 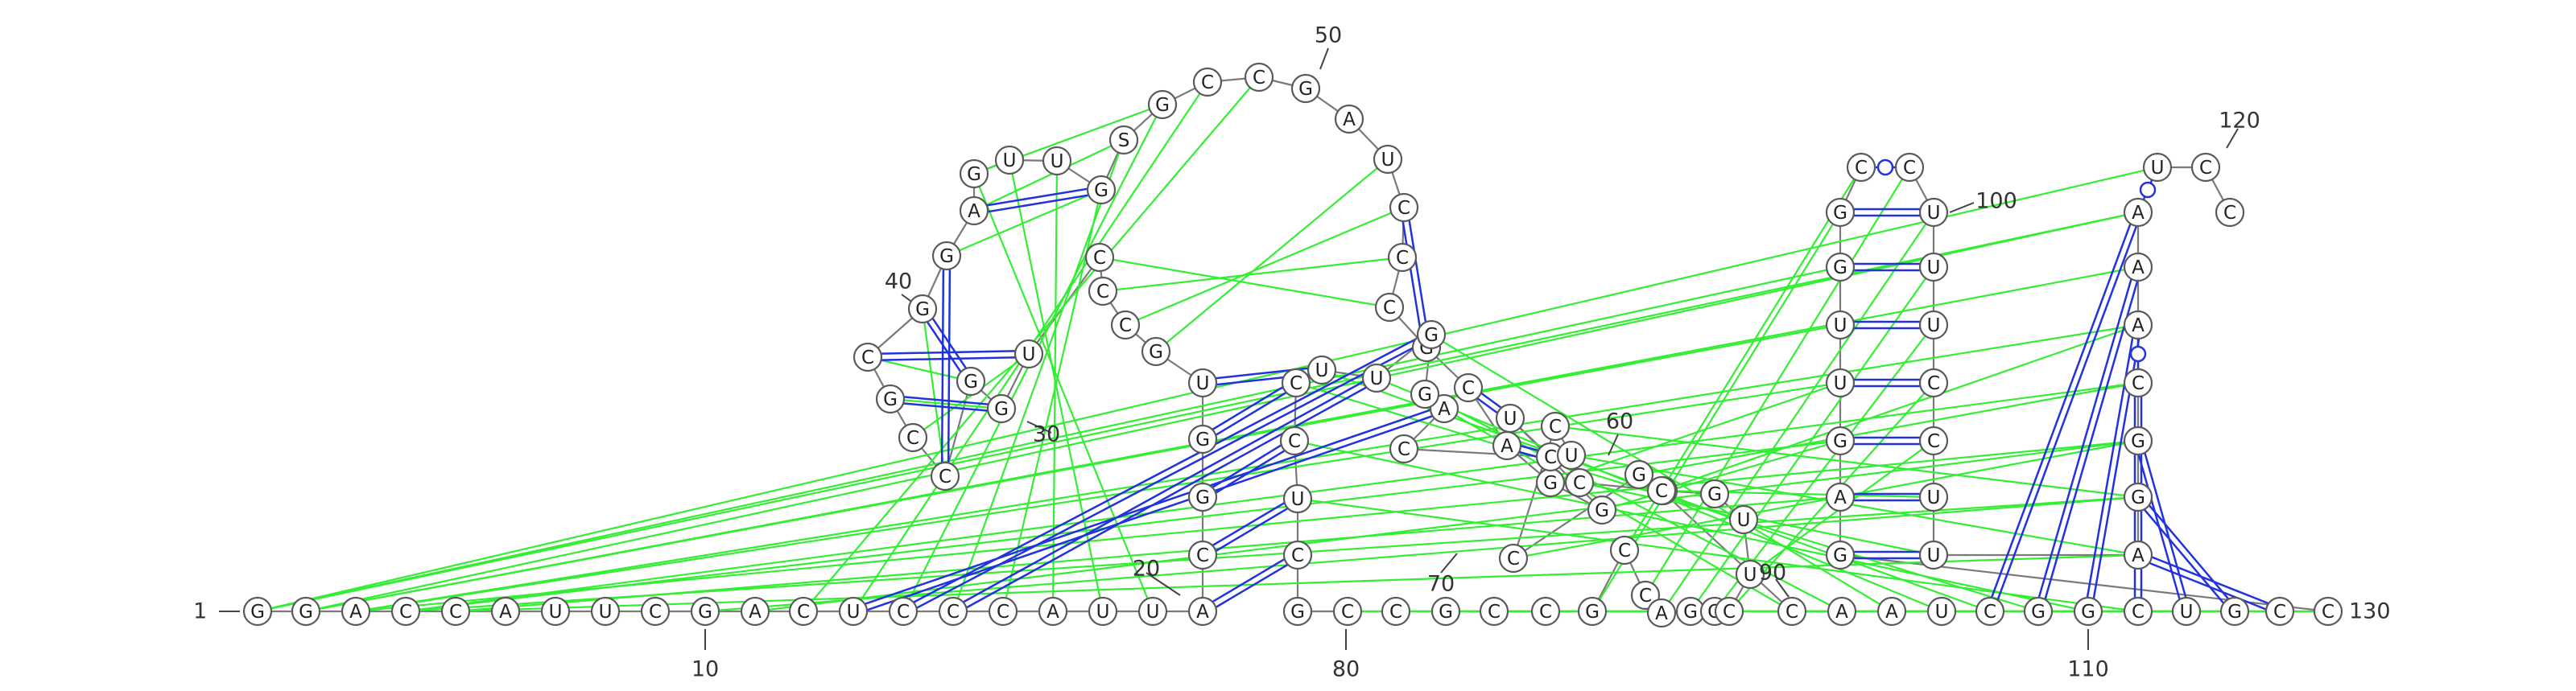 What do you see at coordinates (1324, 58) in the screenshot?
I see `position-tick` at bounding box center [1324, 58].